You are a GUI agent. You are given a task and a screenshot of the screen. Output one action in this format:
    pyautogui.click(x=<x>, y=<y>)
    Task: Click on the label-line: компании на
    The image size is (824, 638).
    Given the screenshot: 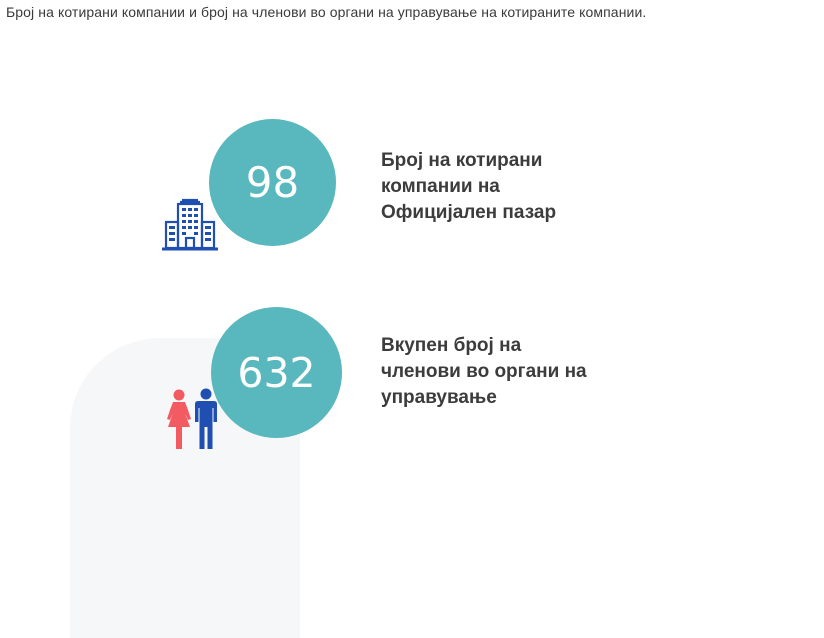 What is the action you would take?
    pyautogui.click(x=440, y=186)
    